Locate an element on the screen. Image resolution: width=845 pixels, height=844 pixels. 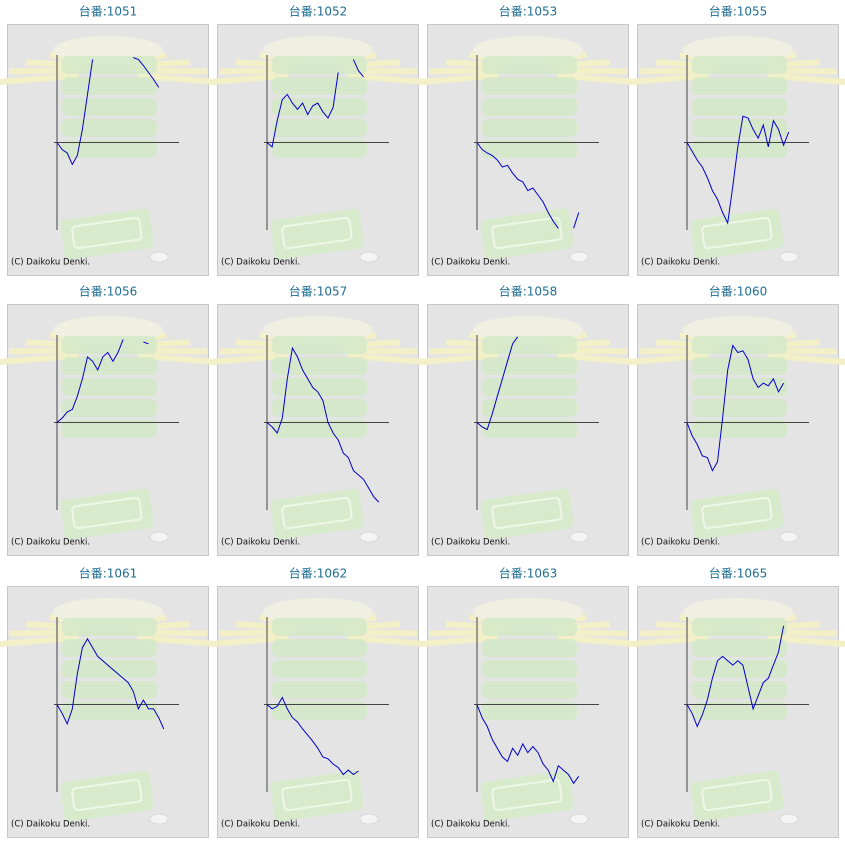
chart-title: 台番:1053 is located at coordinates (528, 11).